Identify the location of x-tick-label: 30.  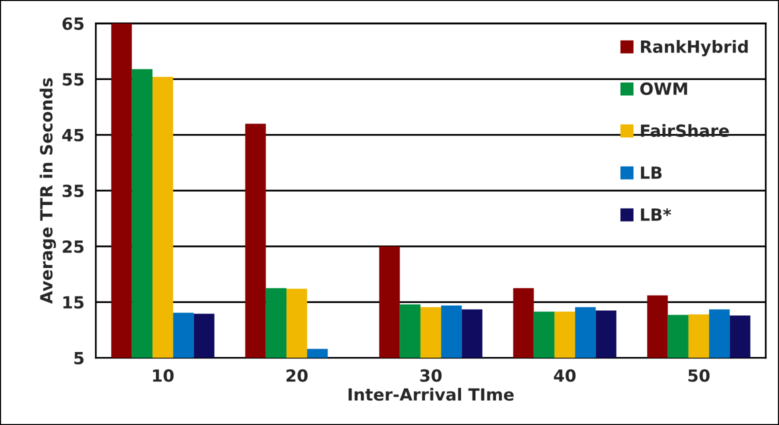
(431, 375).